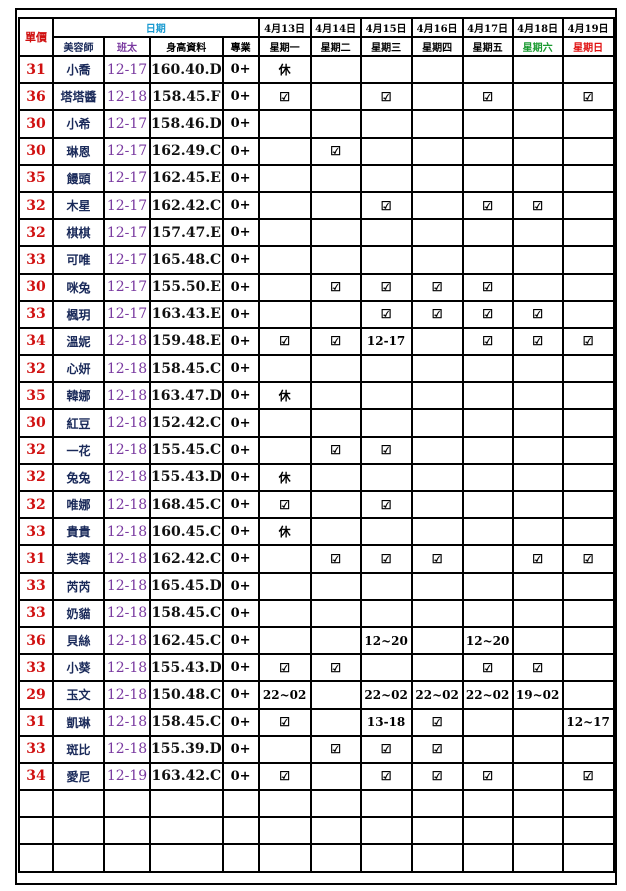 This screenshot has width=626, height=891. What do you see at coordinates (78, 341) in the screenshot?
I see `name-cell: 溫妮` at bounding box center [78, 341].